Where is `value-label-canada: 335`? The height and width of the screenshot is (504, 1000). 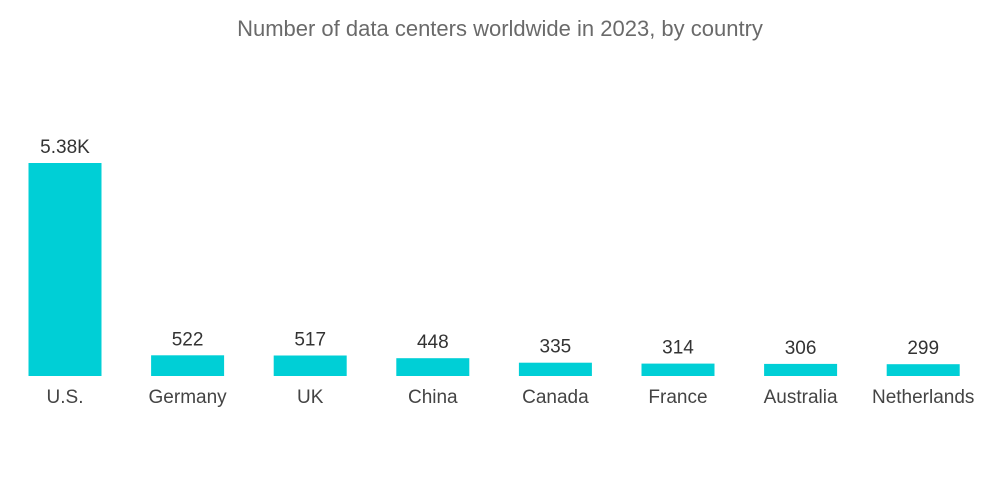
value-label-canada: 335 is located at coordinates (556, 347).